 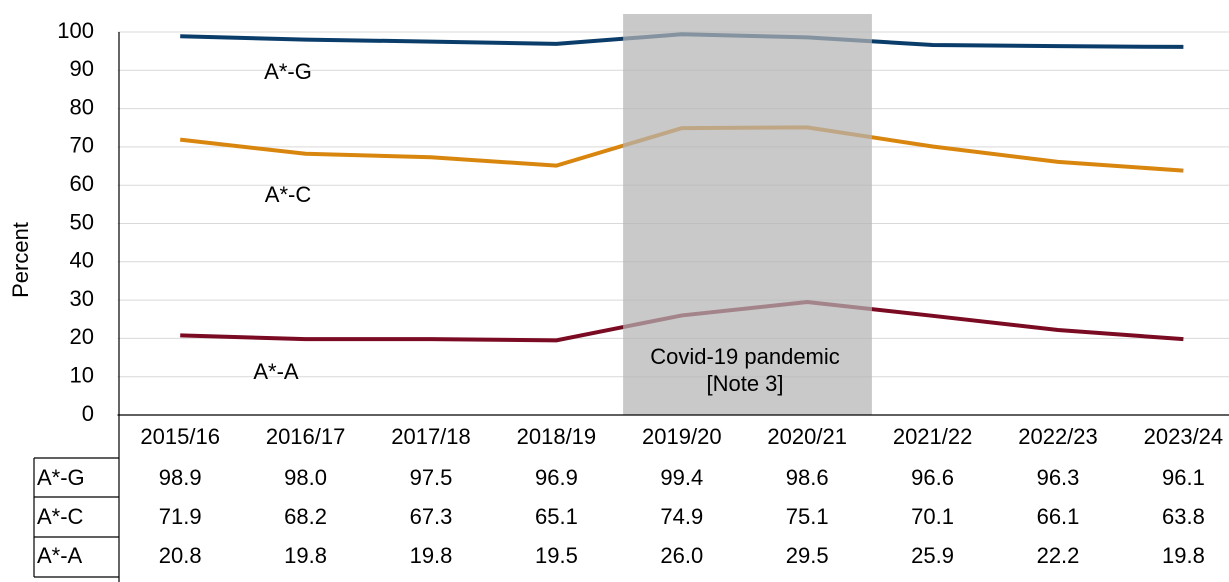 What do you see at coordinates (20, 260) in the screenshot?
I see `y-axis-label: Percent` at bounding box center [20, 260].